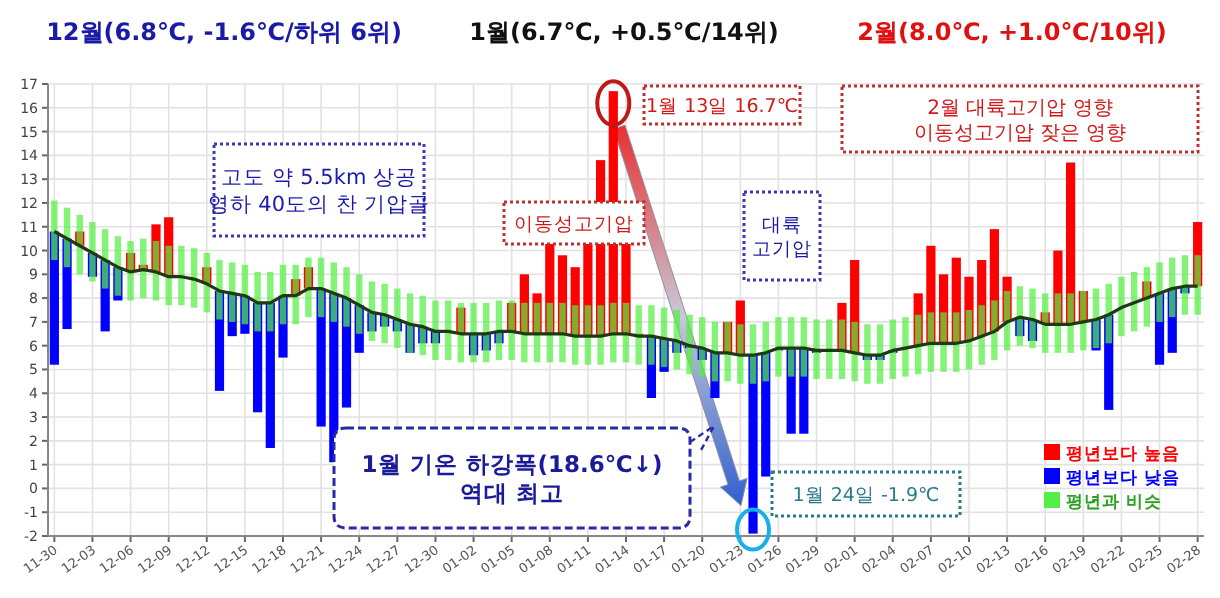  I want to click on annotation: 1월 24일 -1.9℃, so click(866, 495).